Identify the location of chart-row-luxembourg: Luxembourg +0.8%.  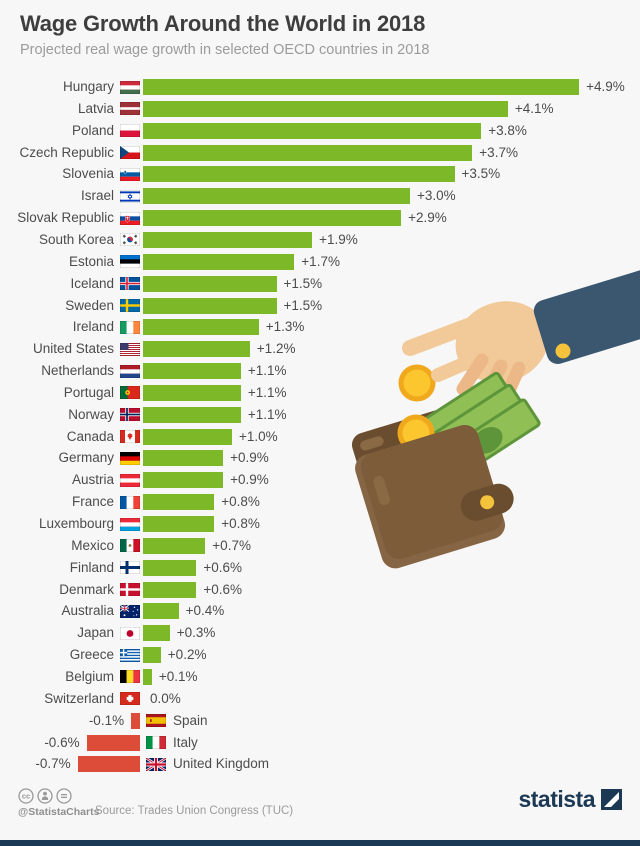
(320, 524).